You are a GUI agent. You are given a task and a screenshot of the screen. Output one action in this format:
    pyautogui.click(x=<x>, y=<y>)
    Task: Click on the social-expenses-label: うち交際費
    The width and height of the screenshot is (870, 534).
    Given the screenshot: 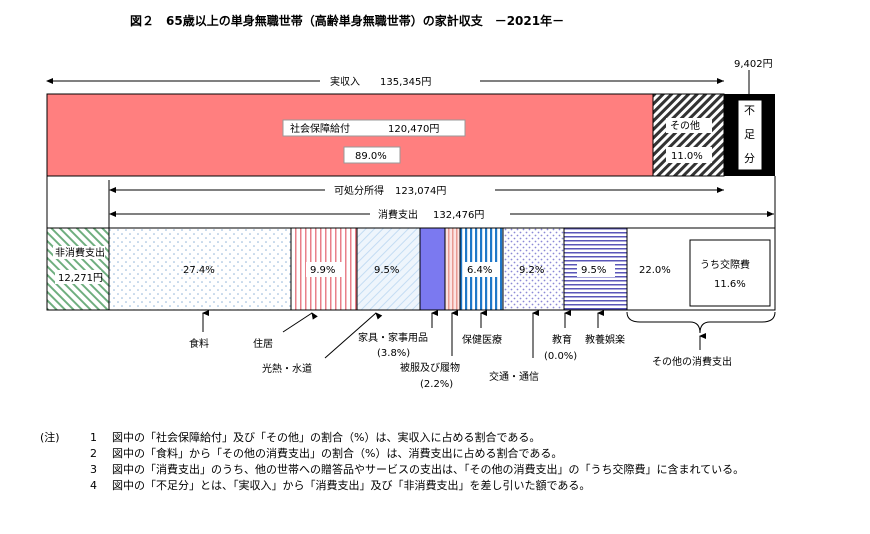 What is the action you would take?
    pyautogui.click(x=725, y=264)
    